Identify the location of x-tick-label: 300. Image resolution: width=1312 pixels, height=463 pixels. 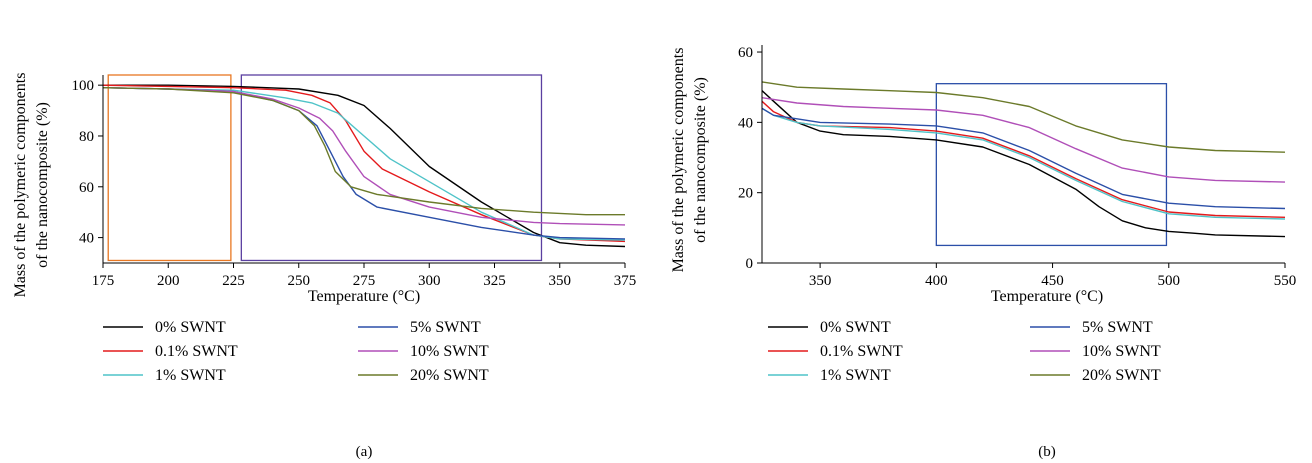
(429, 281).